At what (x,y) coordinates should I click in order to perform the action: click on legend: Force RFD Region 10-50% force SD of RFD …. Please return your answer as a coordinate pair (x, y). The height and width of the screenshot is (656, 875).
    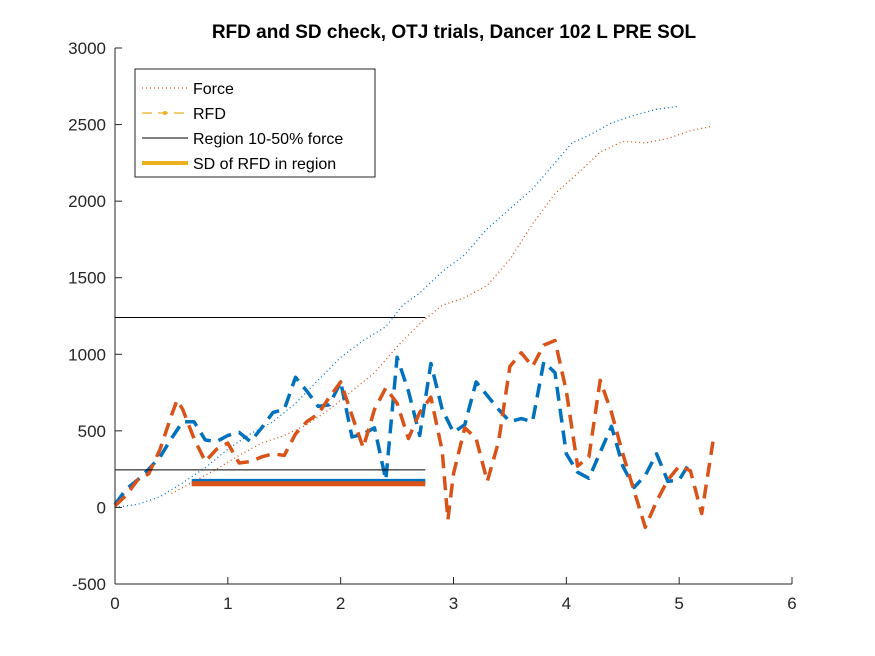
    Looking at the image, I should click on (255, 123).